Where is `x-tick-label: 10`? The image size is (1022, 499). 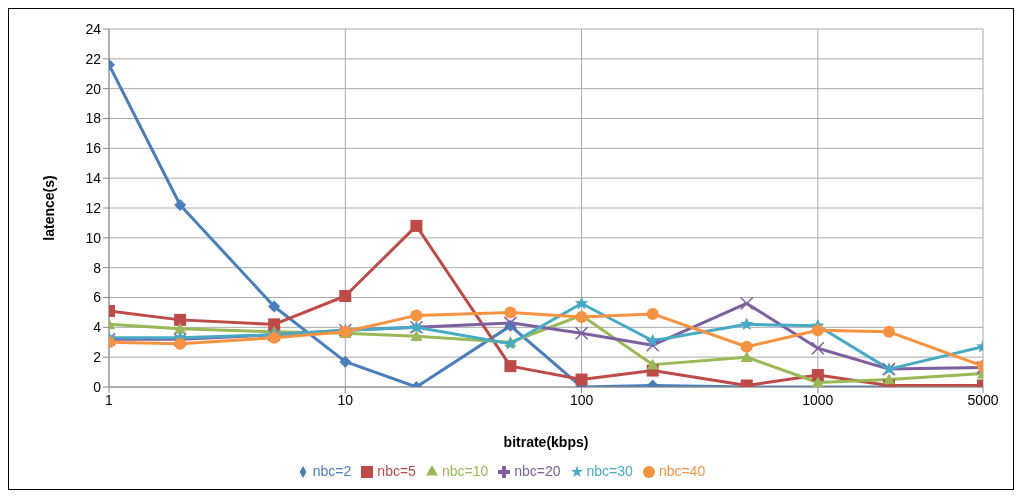
x-tick-label: 10 is located at coordinates (345, 399).